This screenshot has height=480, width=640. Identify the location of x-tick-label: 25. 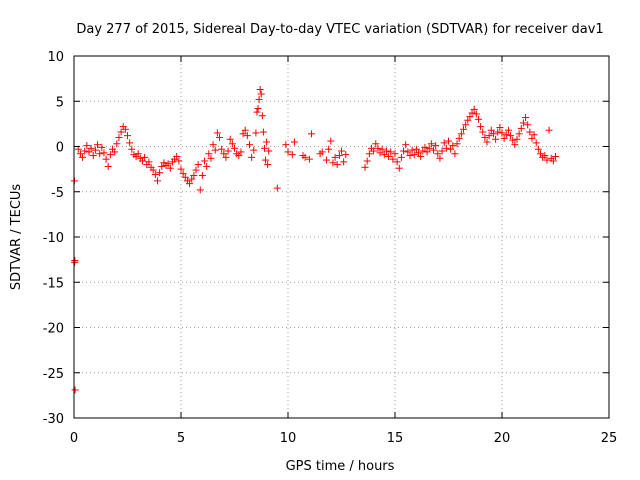
(609, 438).